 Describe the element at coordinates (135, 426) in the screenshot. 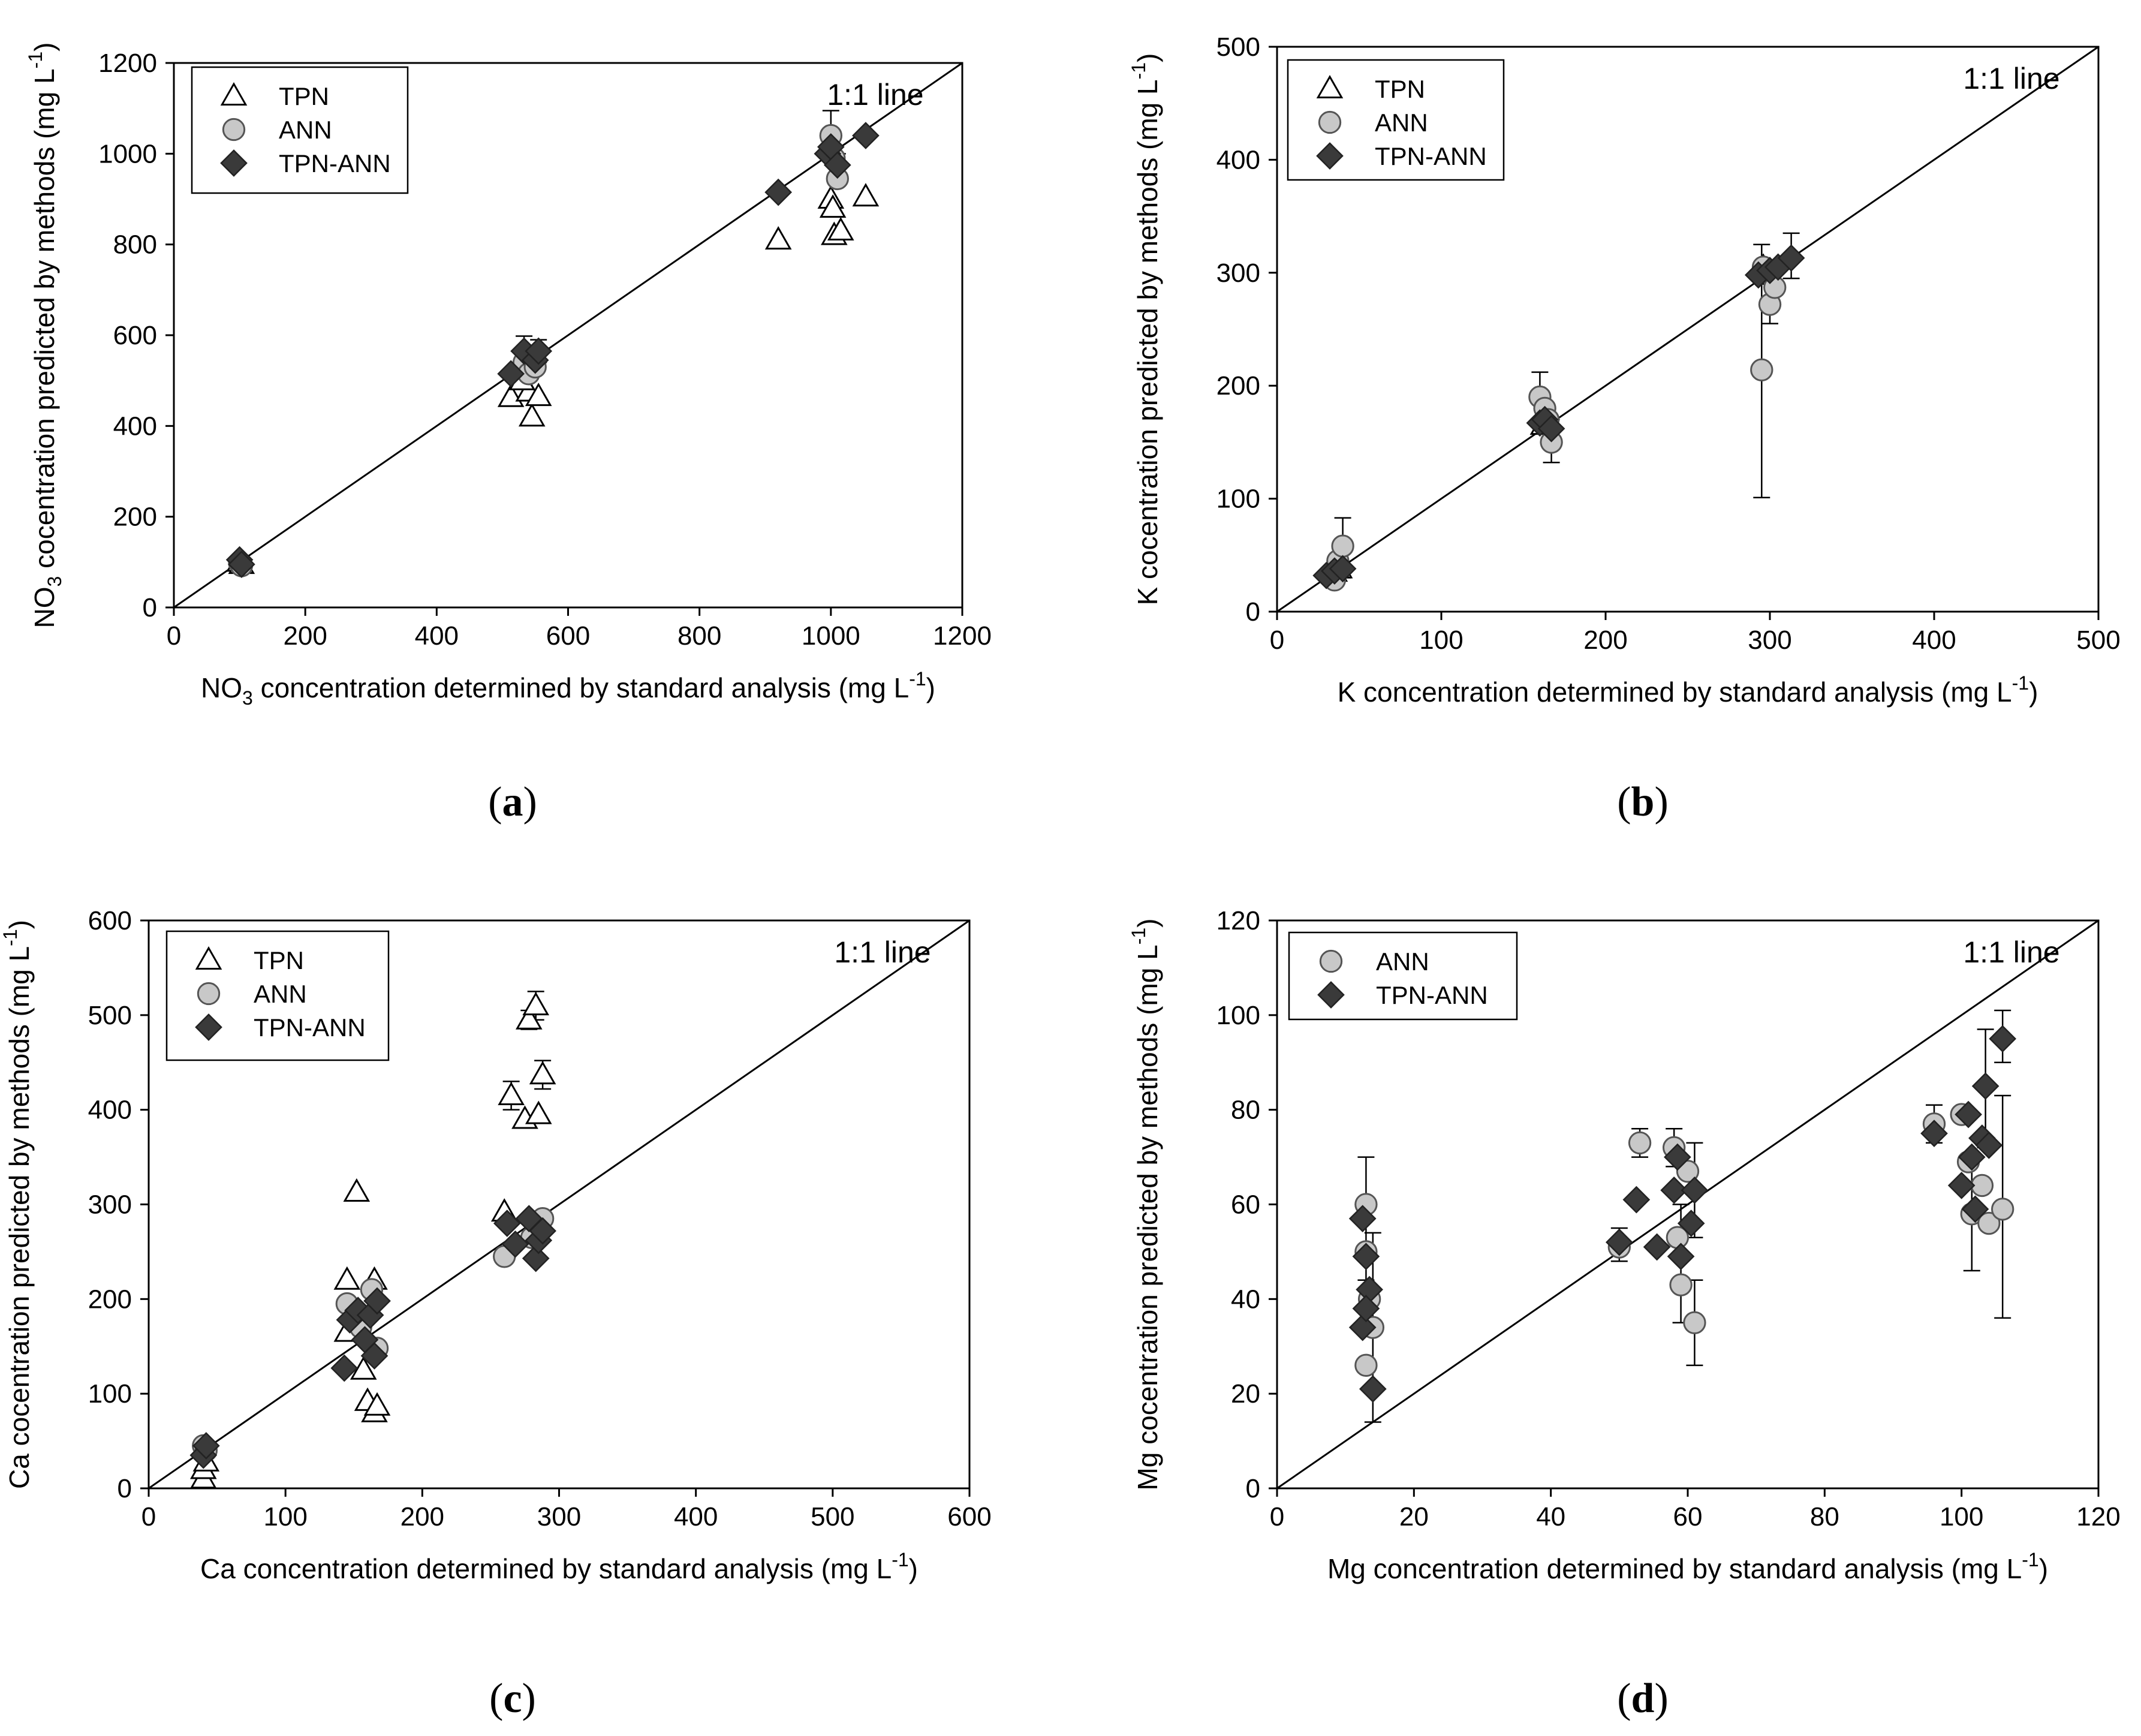

I see `y-tick-label: 400` at that location.